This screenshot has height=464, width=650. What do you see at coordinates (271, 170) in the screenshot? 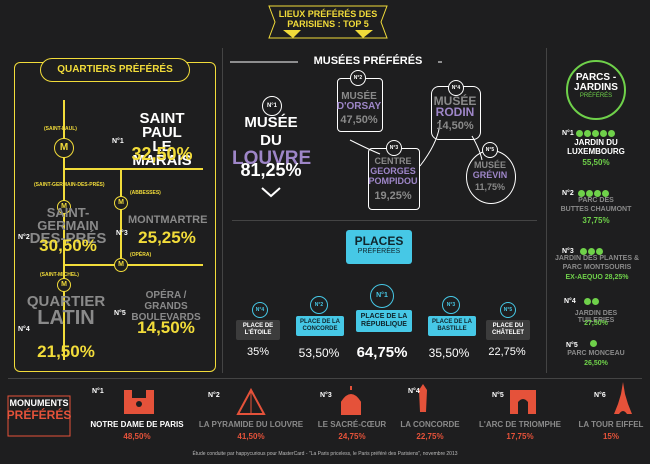
I see `musee-pct: 81,25%` at bounding box center [271, 170].